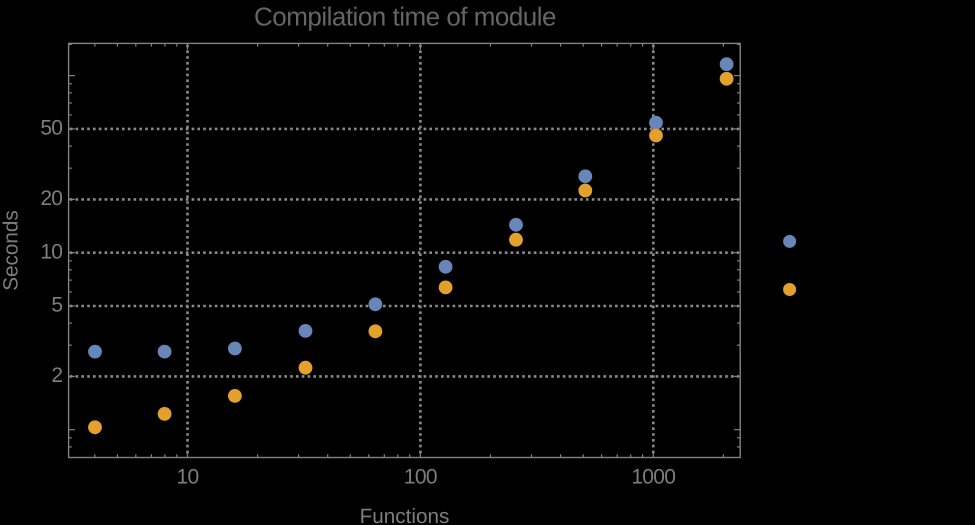 This screenshot has height=525, width=975. I want to click on svg-text: 50, so click(51, 128).